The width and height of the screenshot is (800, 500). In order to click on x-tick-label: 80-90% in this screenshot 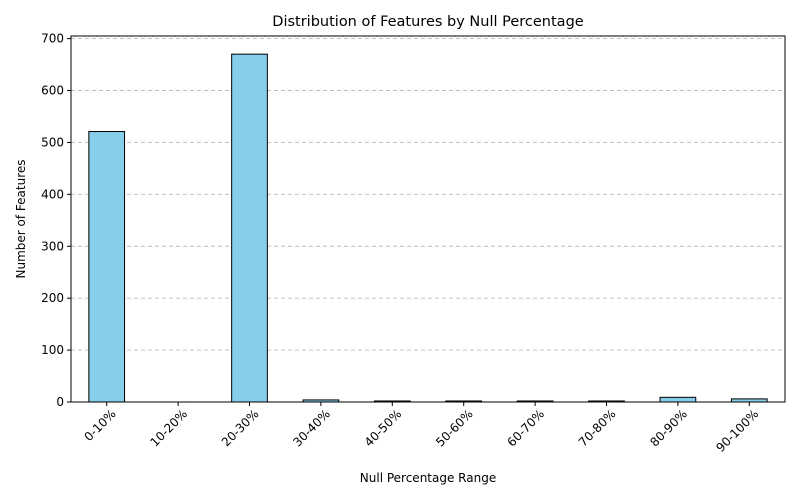, I will do `click(668, 428)`.